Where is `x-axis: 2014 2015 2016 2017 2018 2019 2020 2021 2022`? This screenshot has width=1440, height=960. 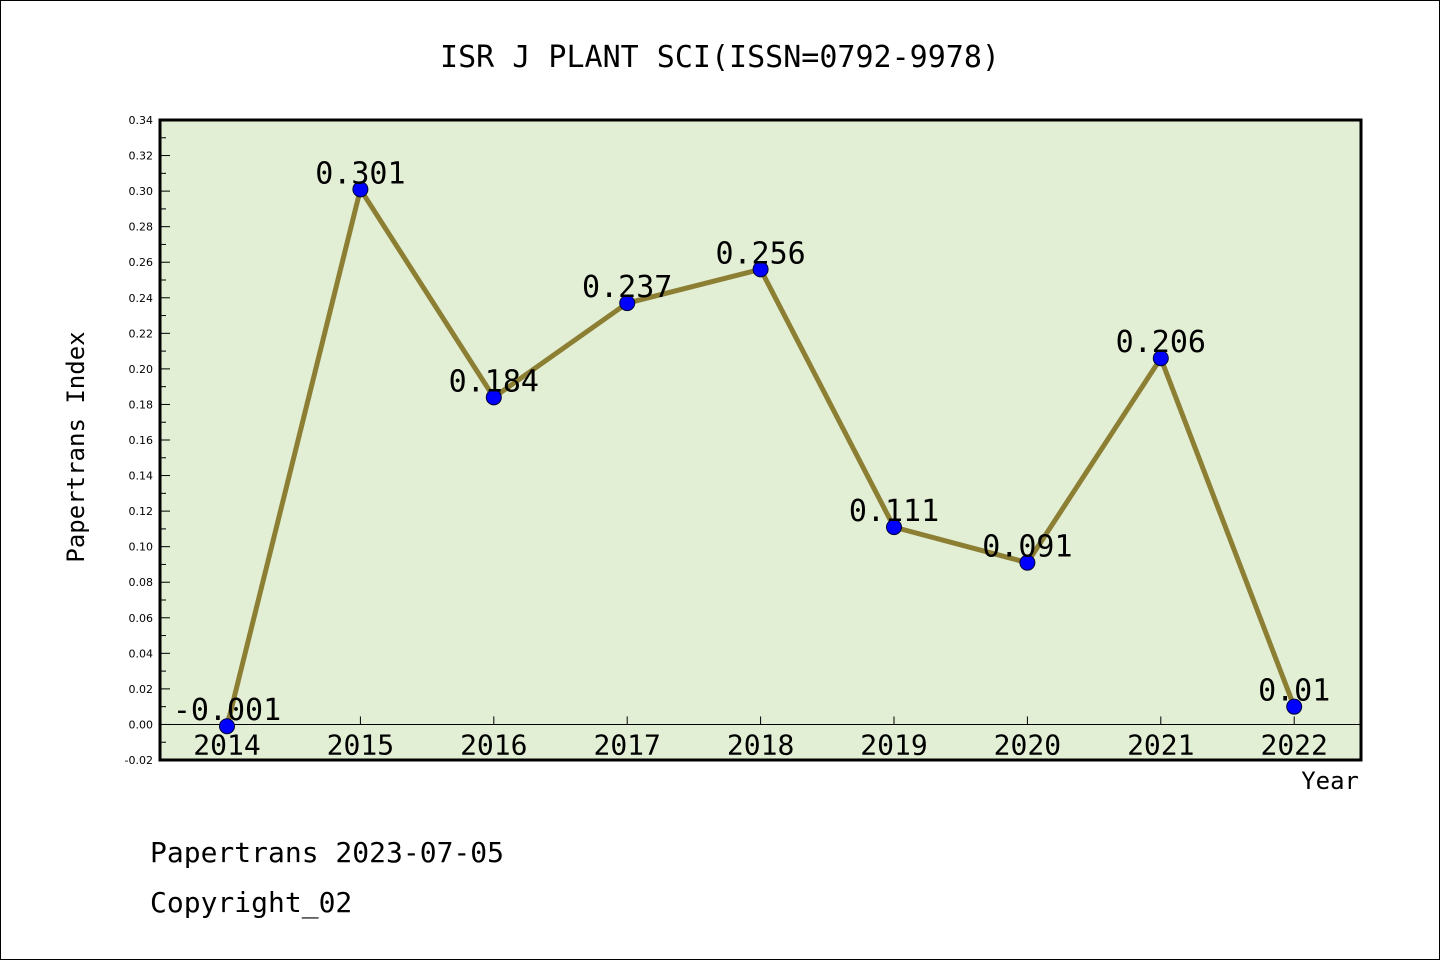 x-axis: 2014 2015 2016 2017 2018 2019 2020 2021 2022 is located at coordinates (760, 738).